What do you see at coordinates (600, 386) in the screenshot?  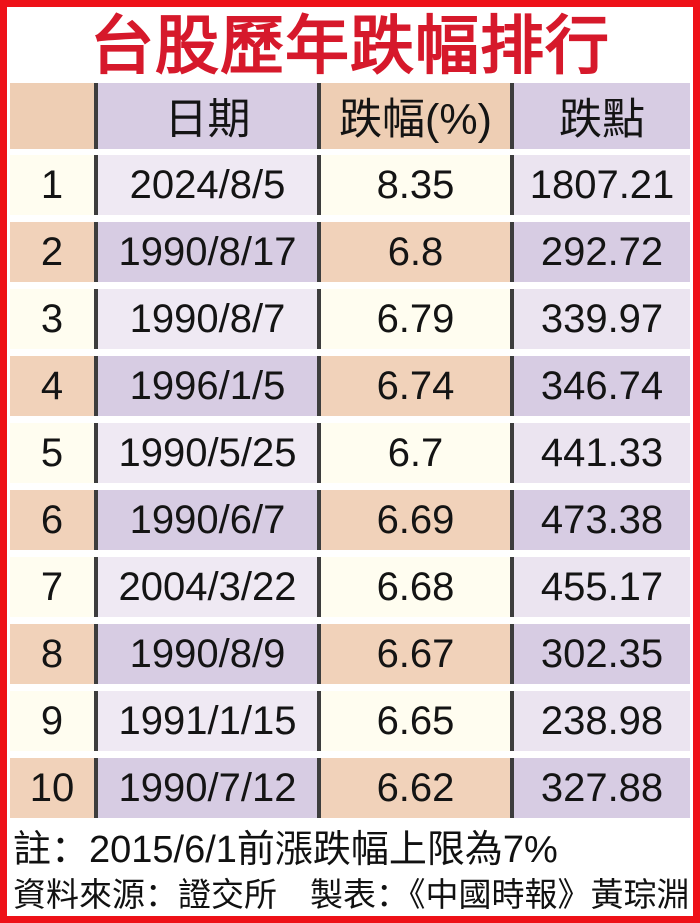 I see `cell-points: 346.74` at bounding box center [600, 386].